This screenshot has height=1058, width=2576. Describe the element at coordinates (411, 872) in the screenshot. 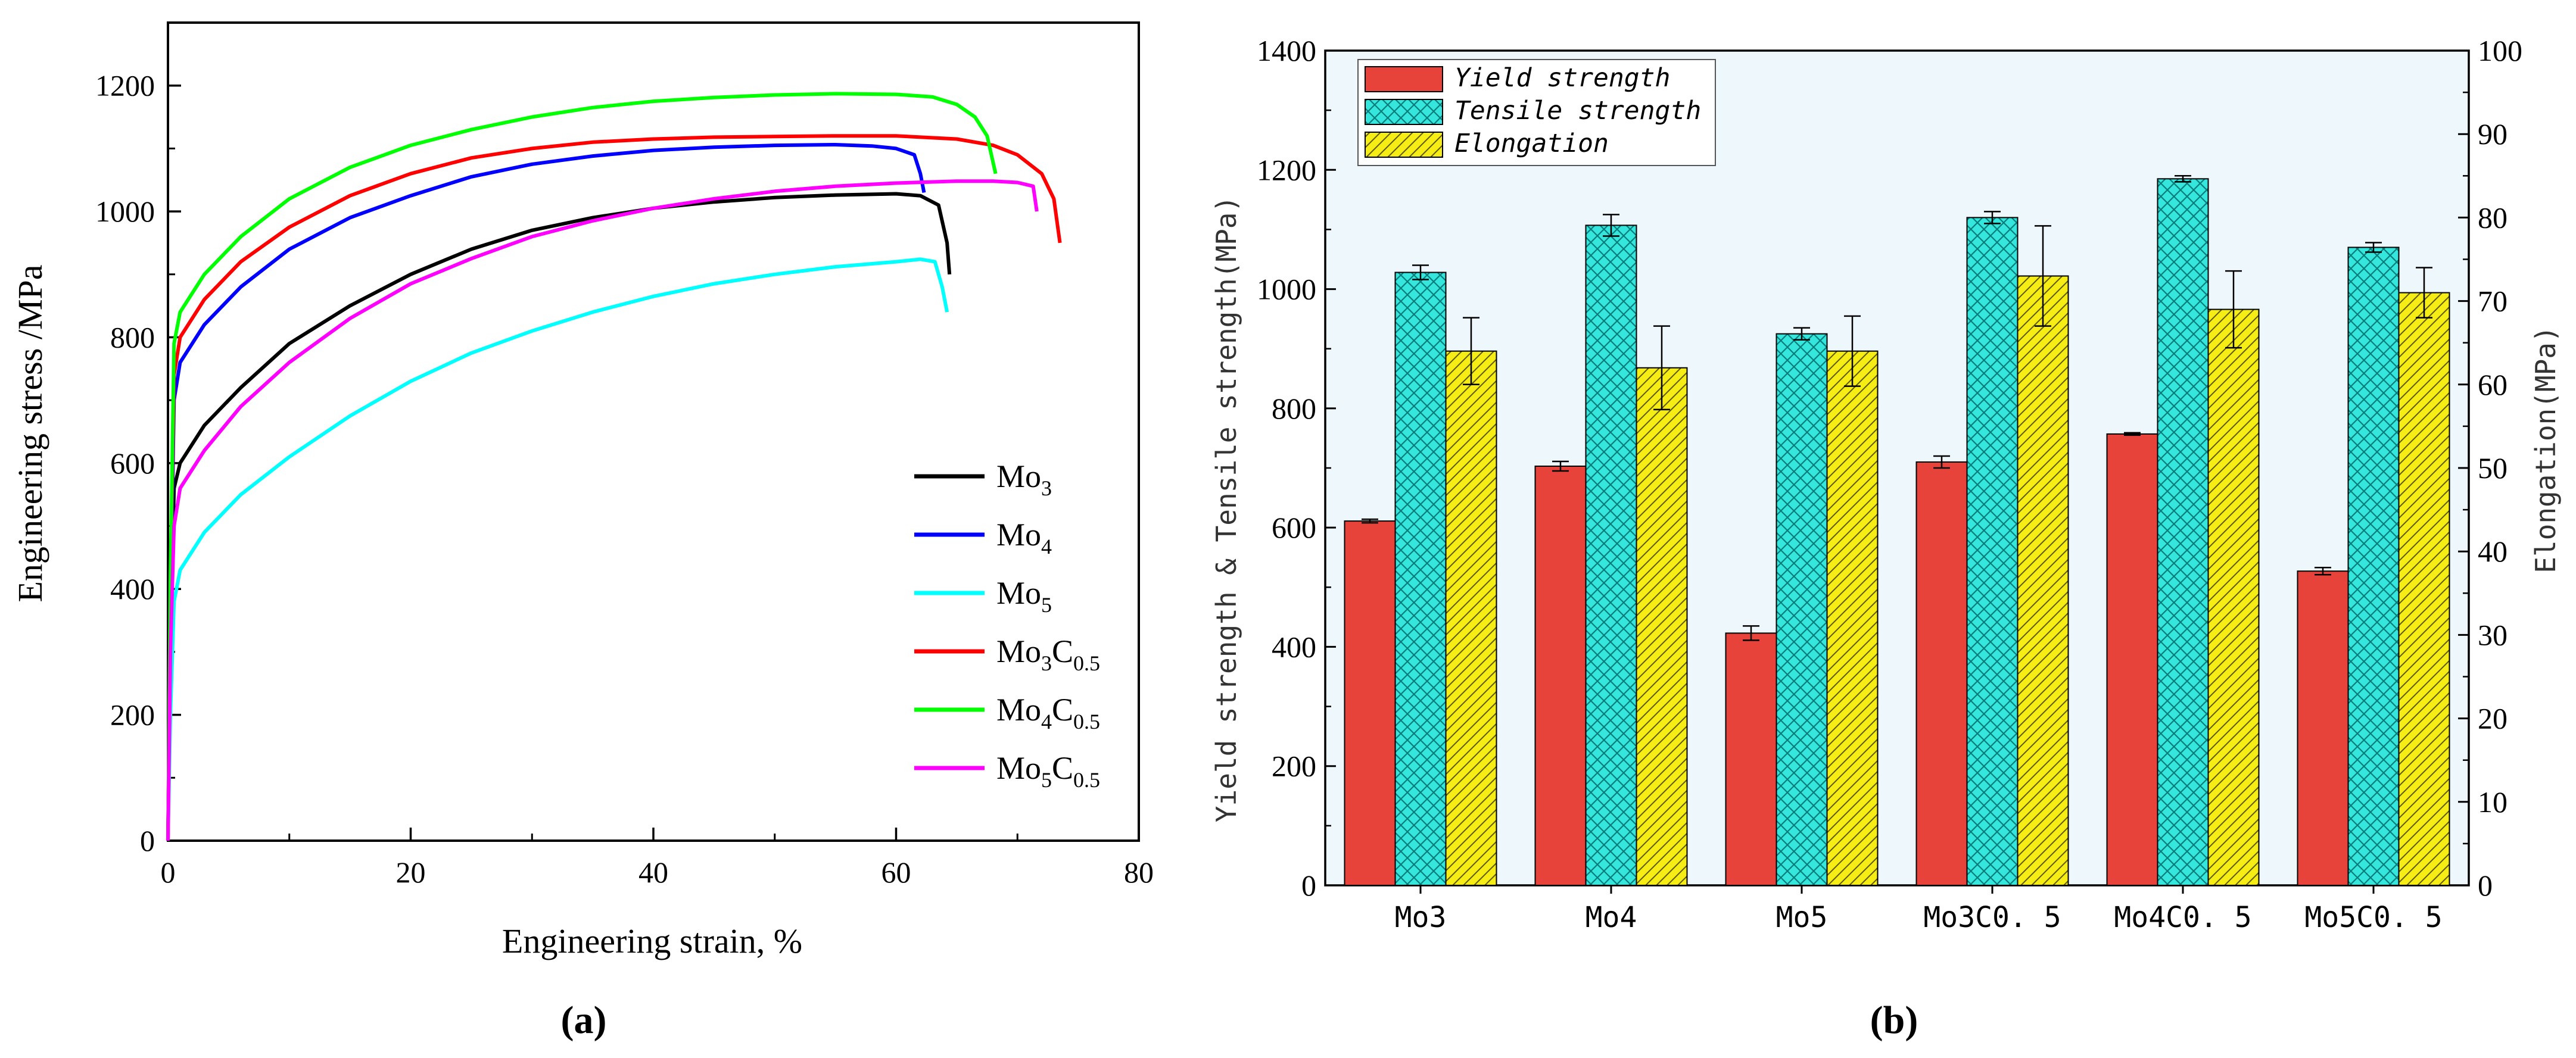

I see `x-tick-label: 20` at that location.